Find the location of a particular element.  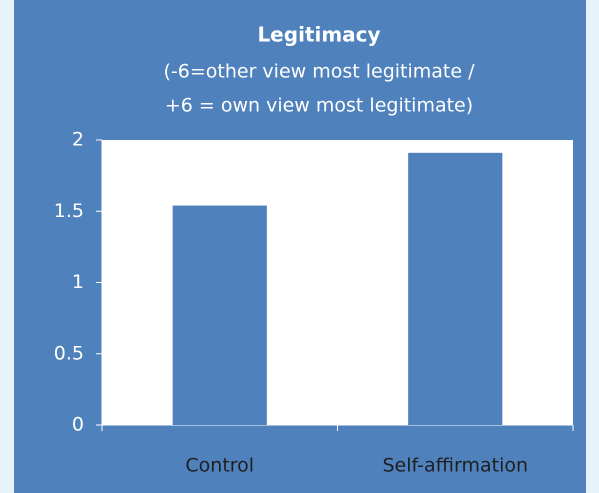

y-tick-label: 0 is located at coordinates (78, 425).